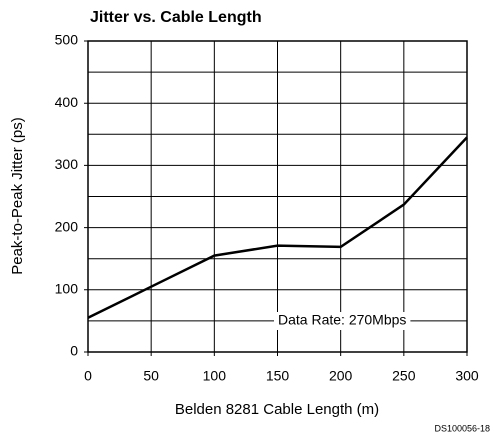 Image resolution: width=494 pixels, height=439 pixels. Describe the element at coordinates (67, 164) in the screenshot. I see `y-tick-label: 300` at that location.